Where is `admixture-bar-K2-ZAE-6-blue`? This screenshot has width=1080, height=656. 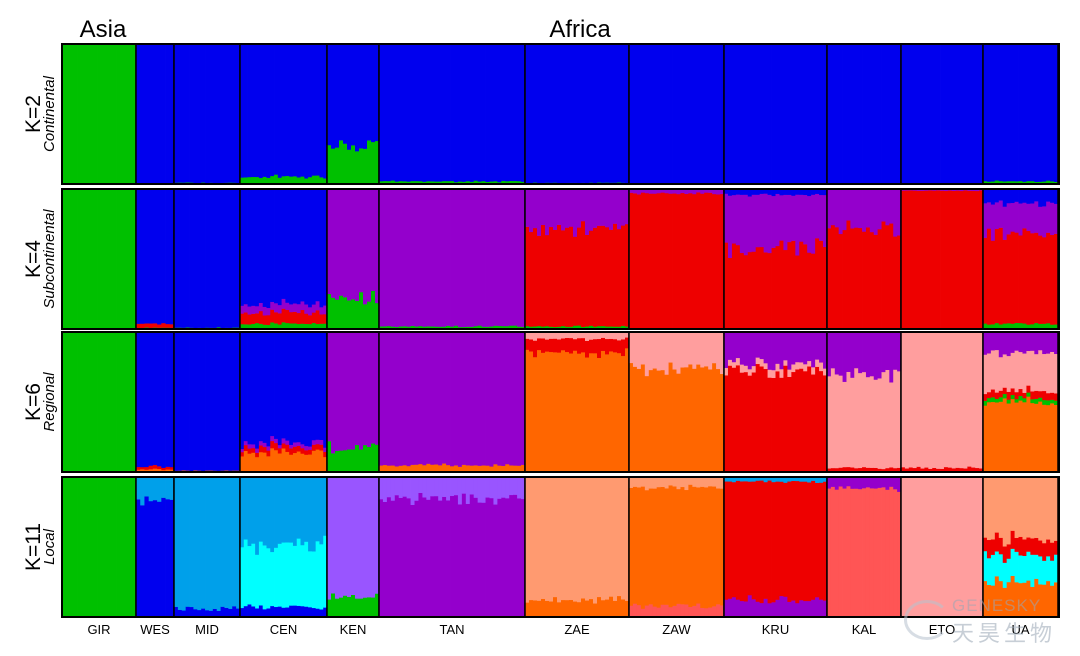
admixture-bar-K2-ZAE-6-blue is located at coordinates (551, 113).